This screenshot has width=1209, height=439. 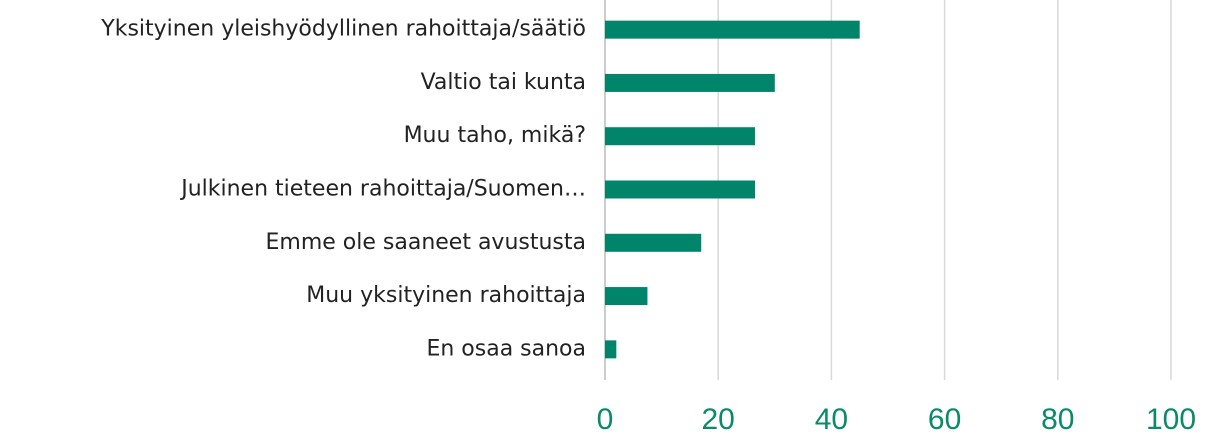 I want to click on x-tick-label: 100, so click(x=1171, y=419).